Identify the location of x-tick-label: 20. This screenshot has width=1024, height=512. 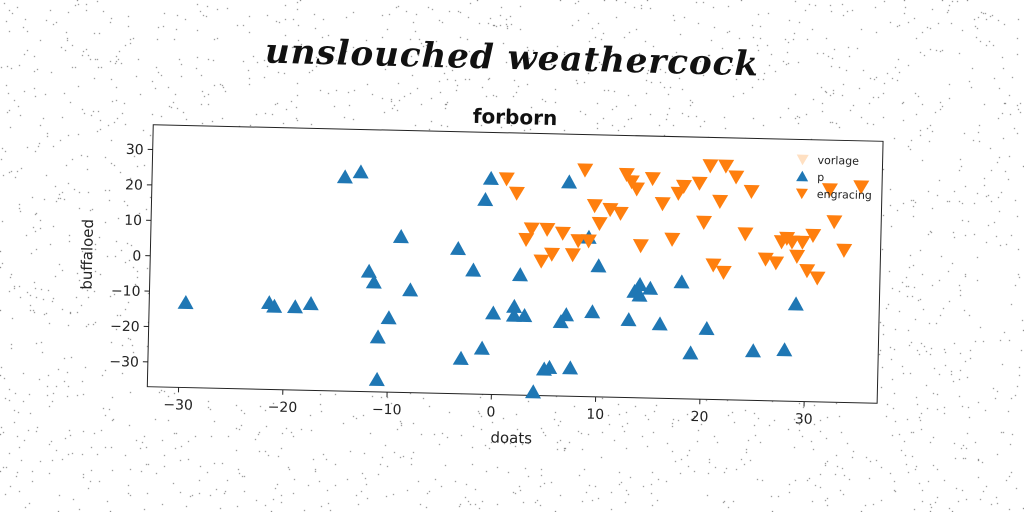
(699, 417).